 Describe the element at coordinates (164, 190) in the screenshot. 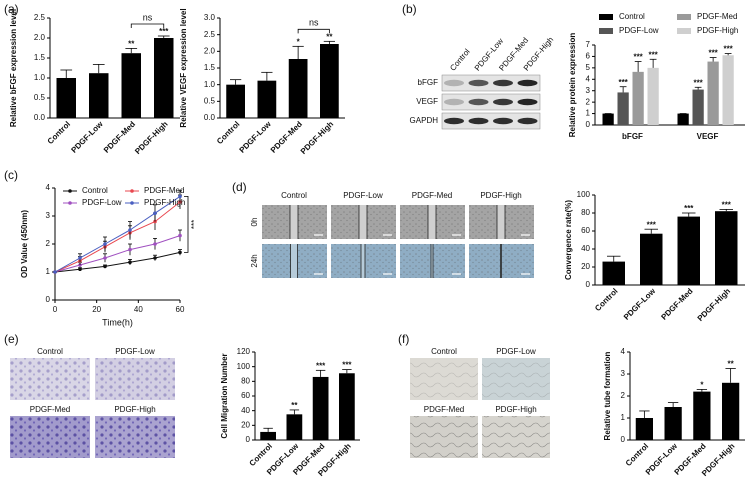

I see `legend-label: PDGF-Med` at that location.